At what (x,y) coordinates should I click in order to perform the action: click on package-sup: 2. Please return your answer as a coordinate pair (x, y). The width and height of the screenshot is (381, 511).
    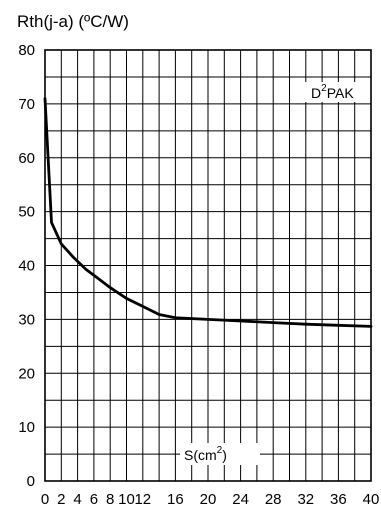
    Looking at the image, I should click on (324, 88).